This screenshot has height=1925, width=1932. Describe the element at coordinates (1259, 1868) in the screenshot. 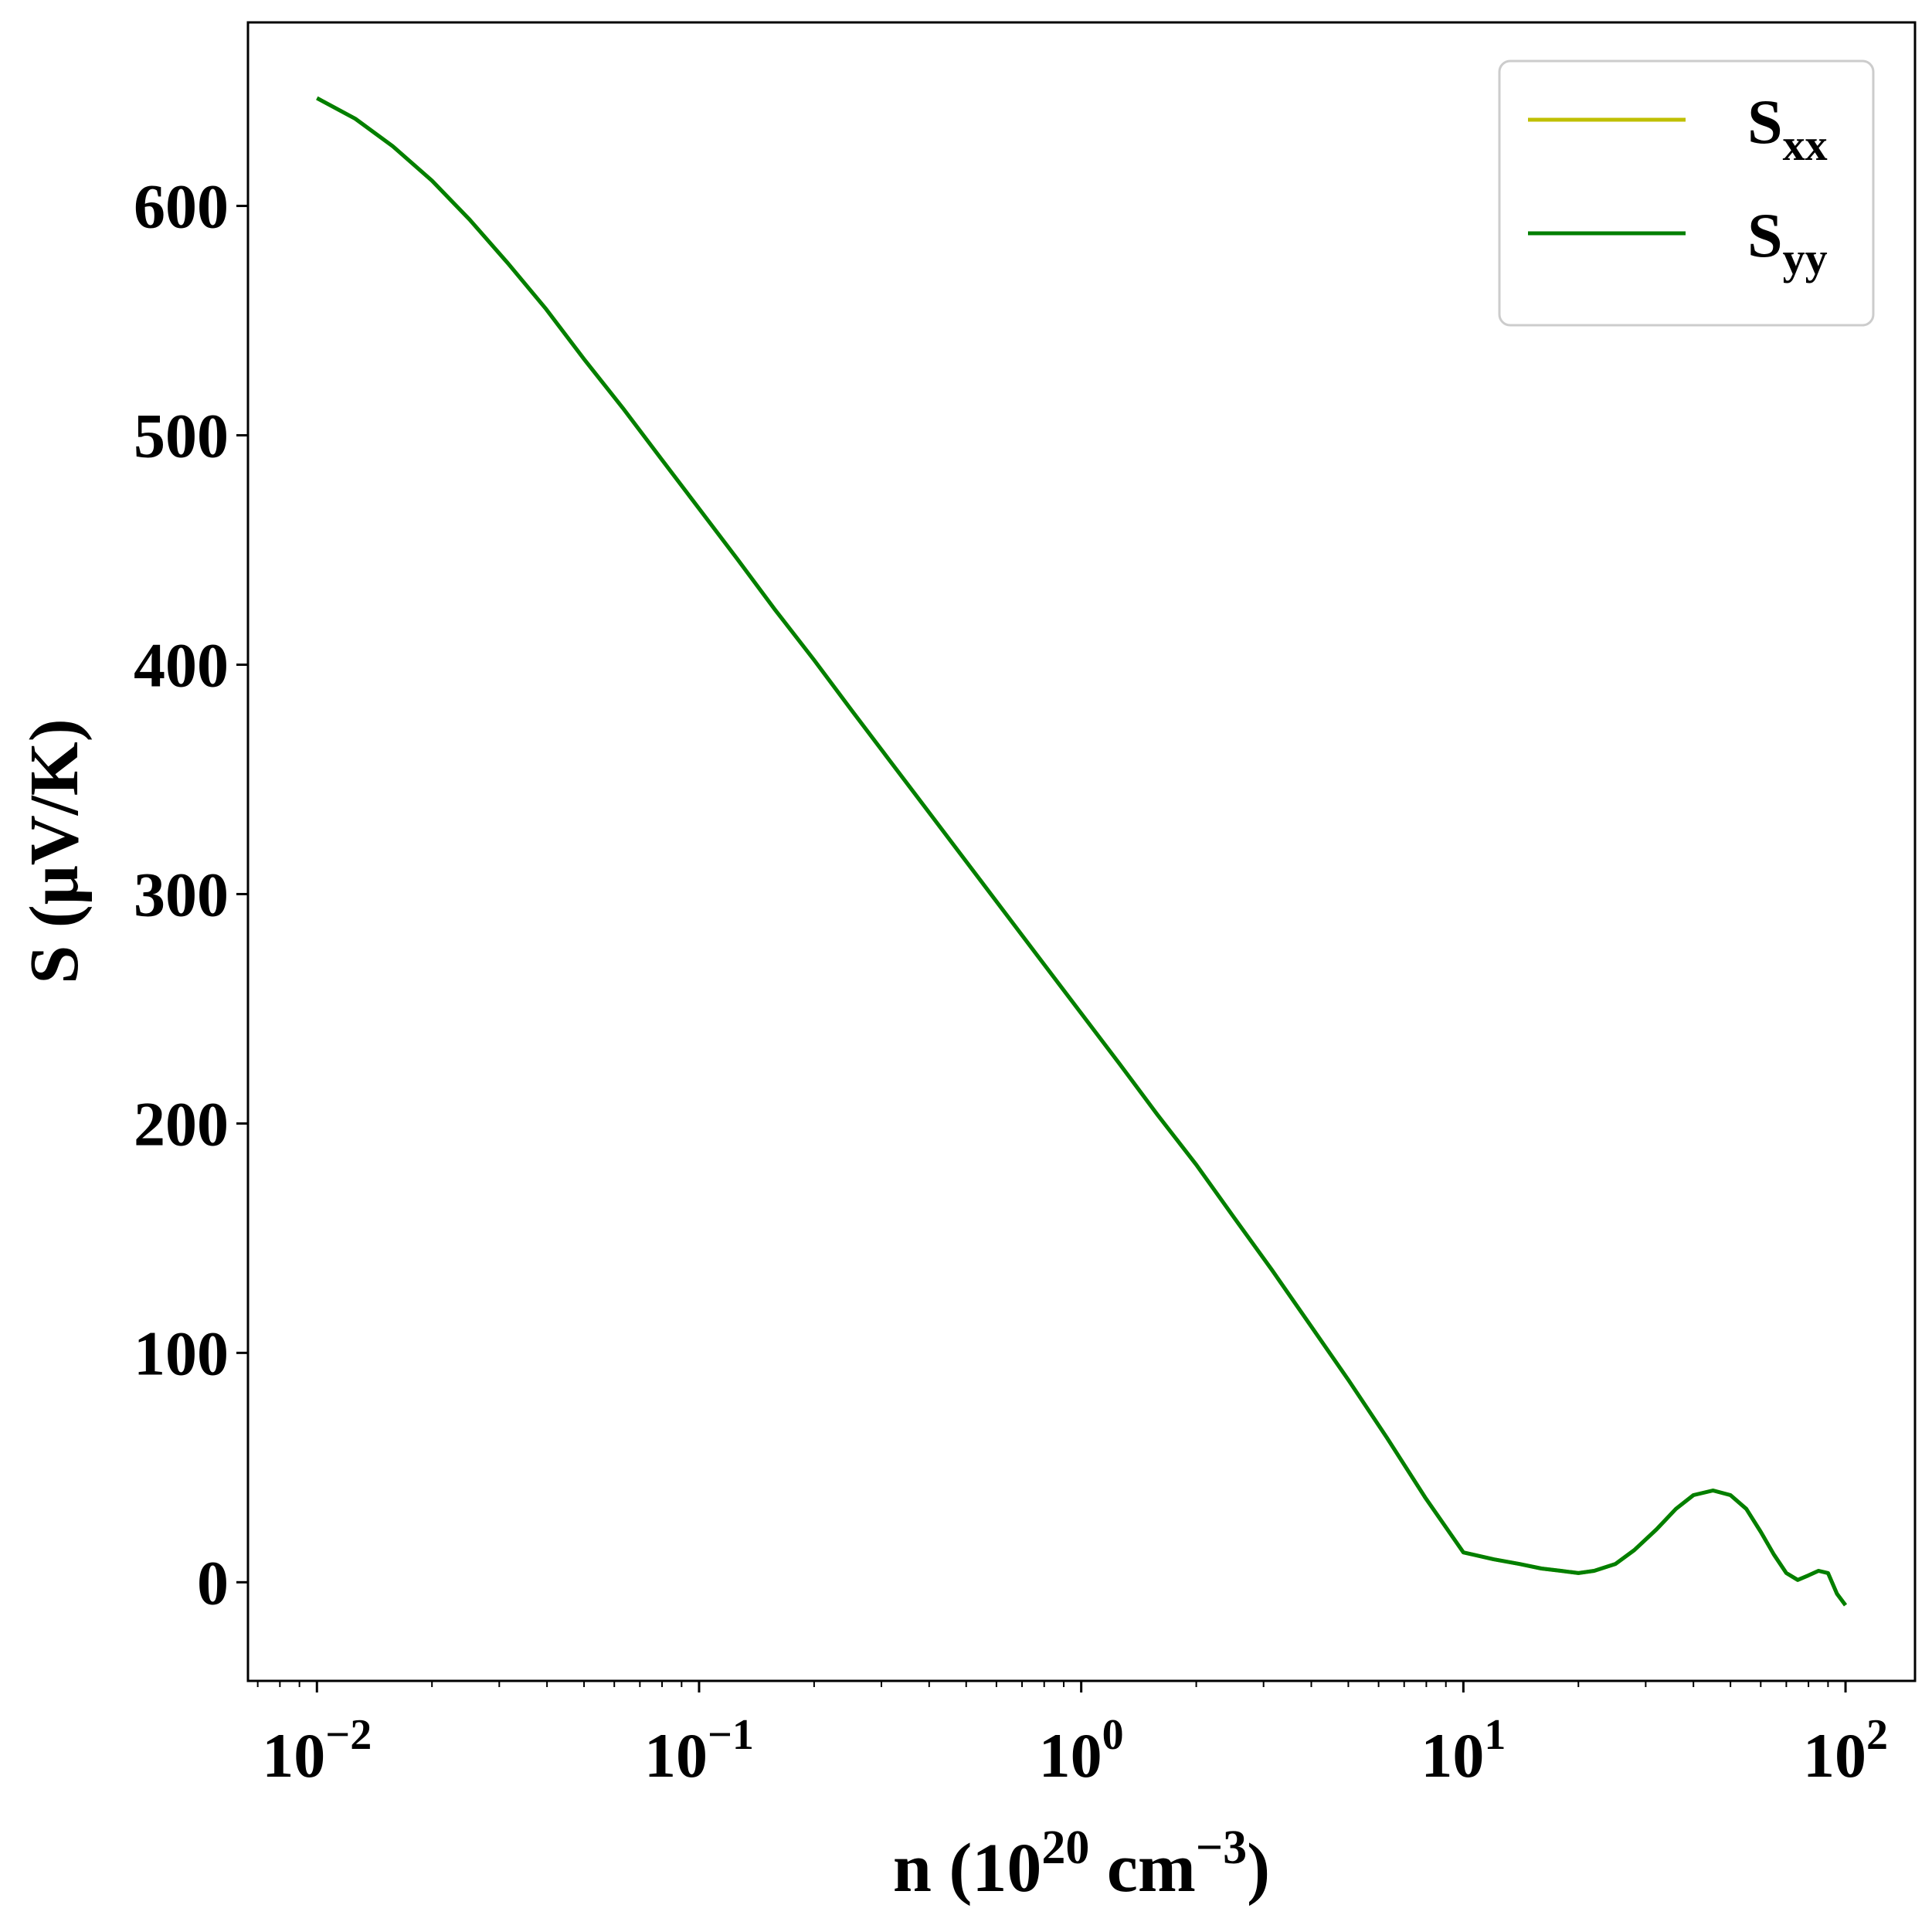

I see `x-axis-title-suffix: )` at that location.